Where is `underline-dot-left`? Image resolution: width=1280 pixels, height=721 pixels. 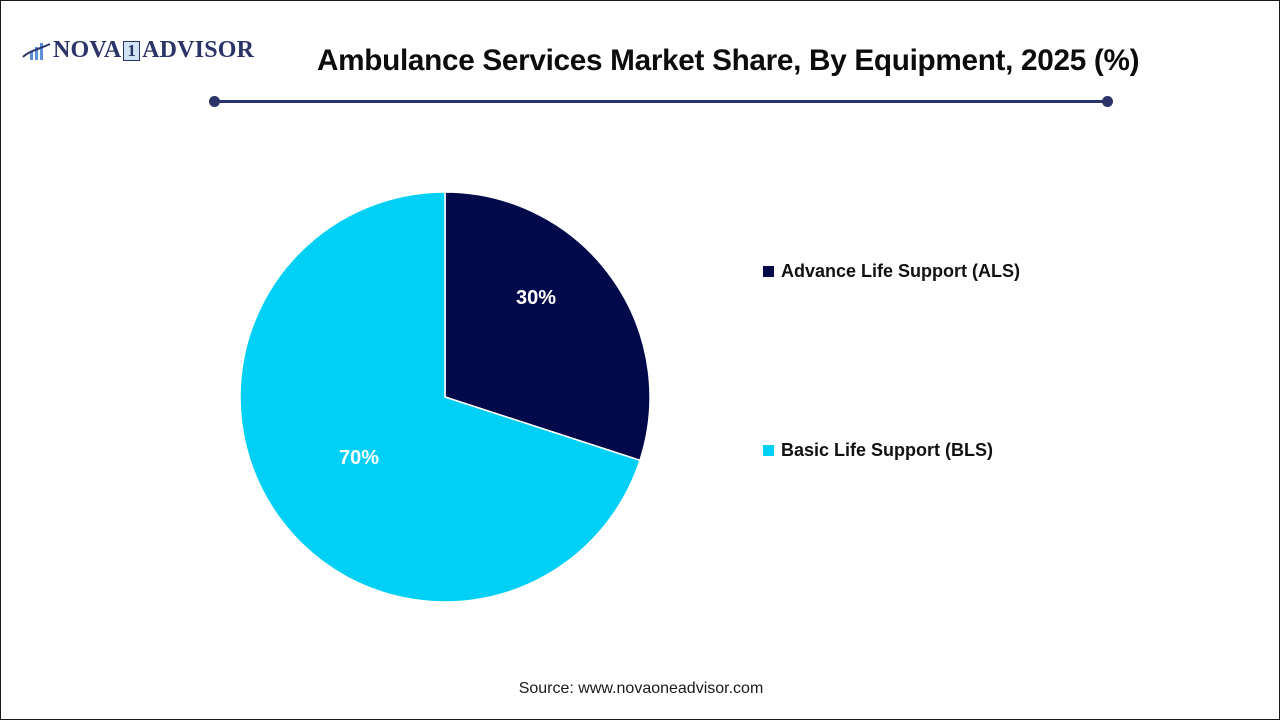
underline-dot-left is located at coordinates (214, 101).